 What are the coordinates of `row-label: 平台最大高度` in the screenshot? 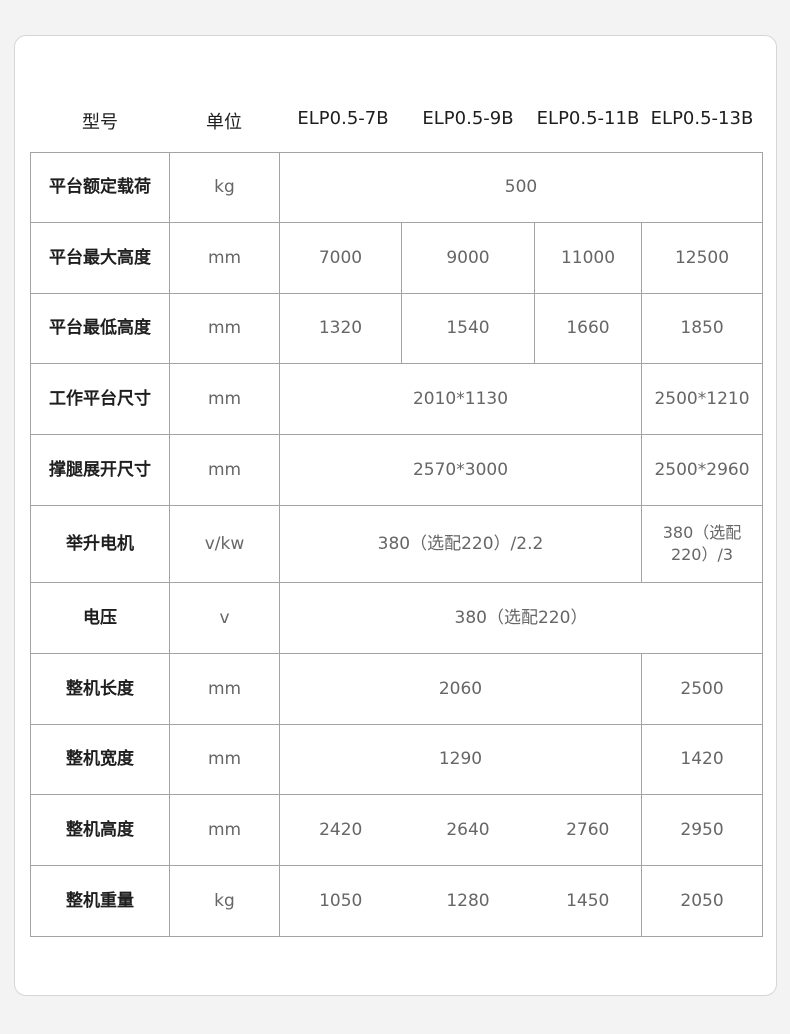 It's located at (100, 258).